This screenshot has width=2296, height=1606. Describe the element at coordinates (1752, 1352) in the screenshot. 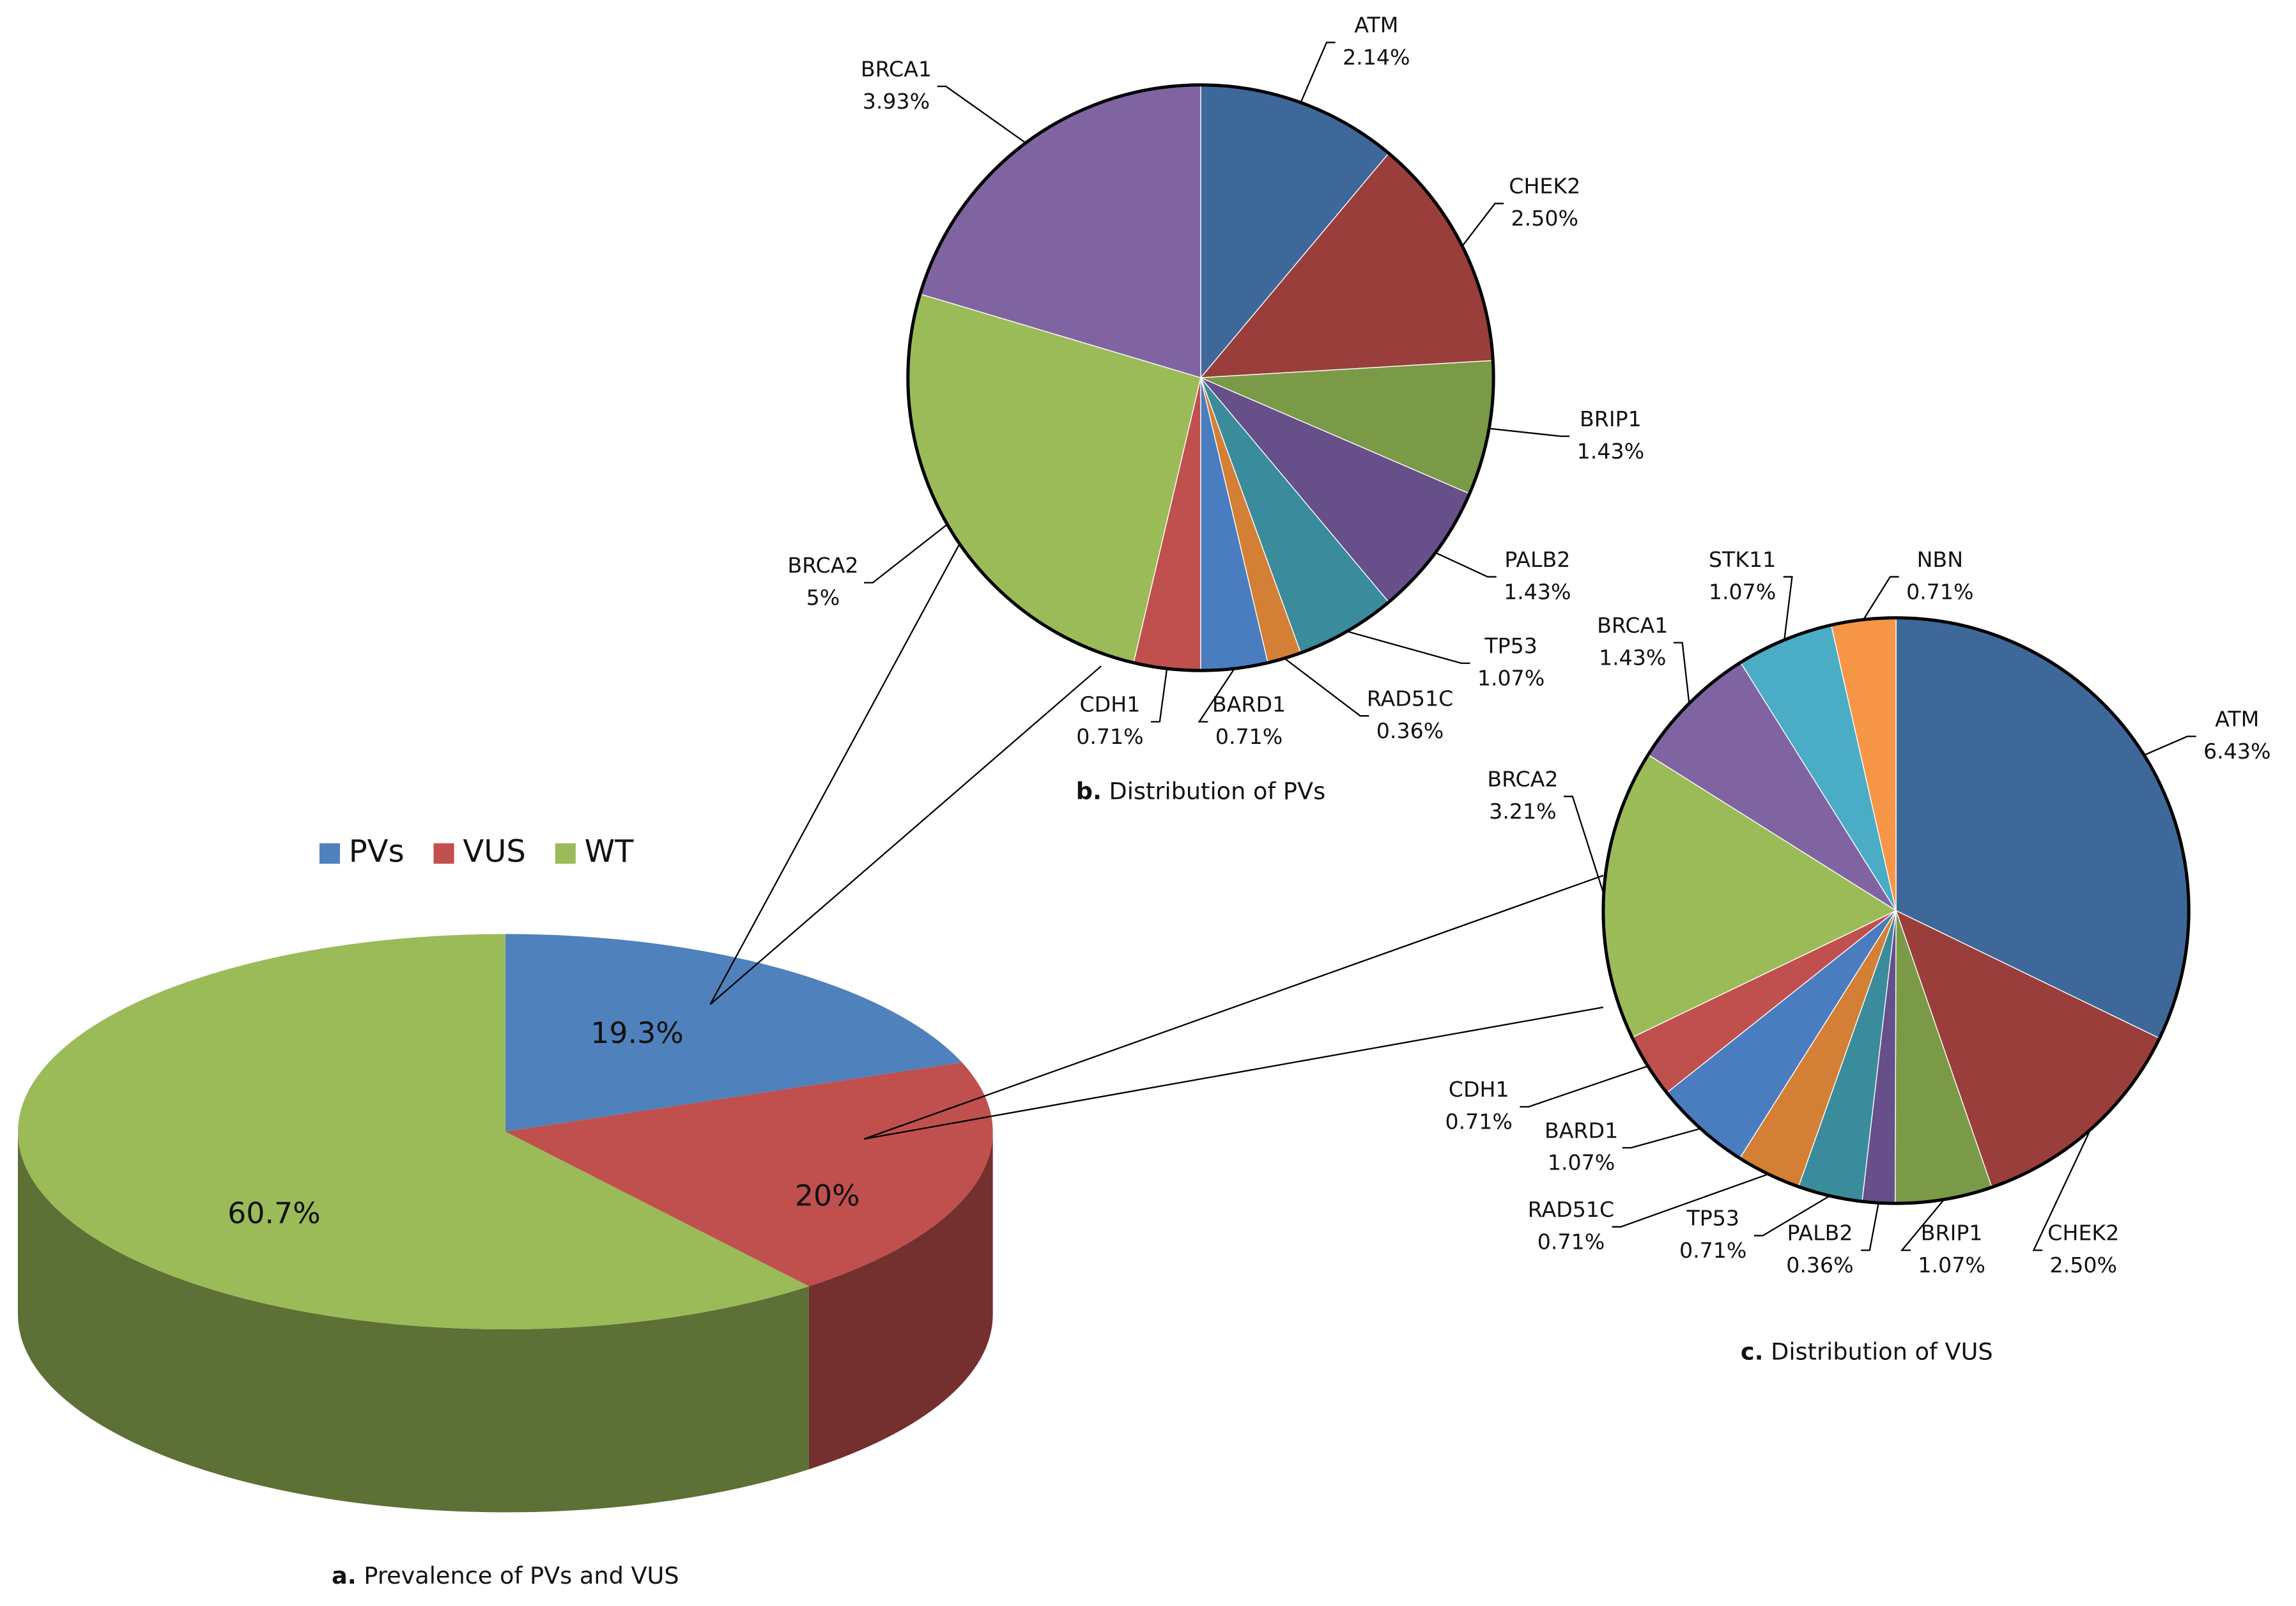

I see `title-panel: c.` at that location.